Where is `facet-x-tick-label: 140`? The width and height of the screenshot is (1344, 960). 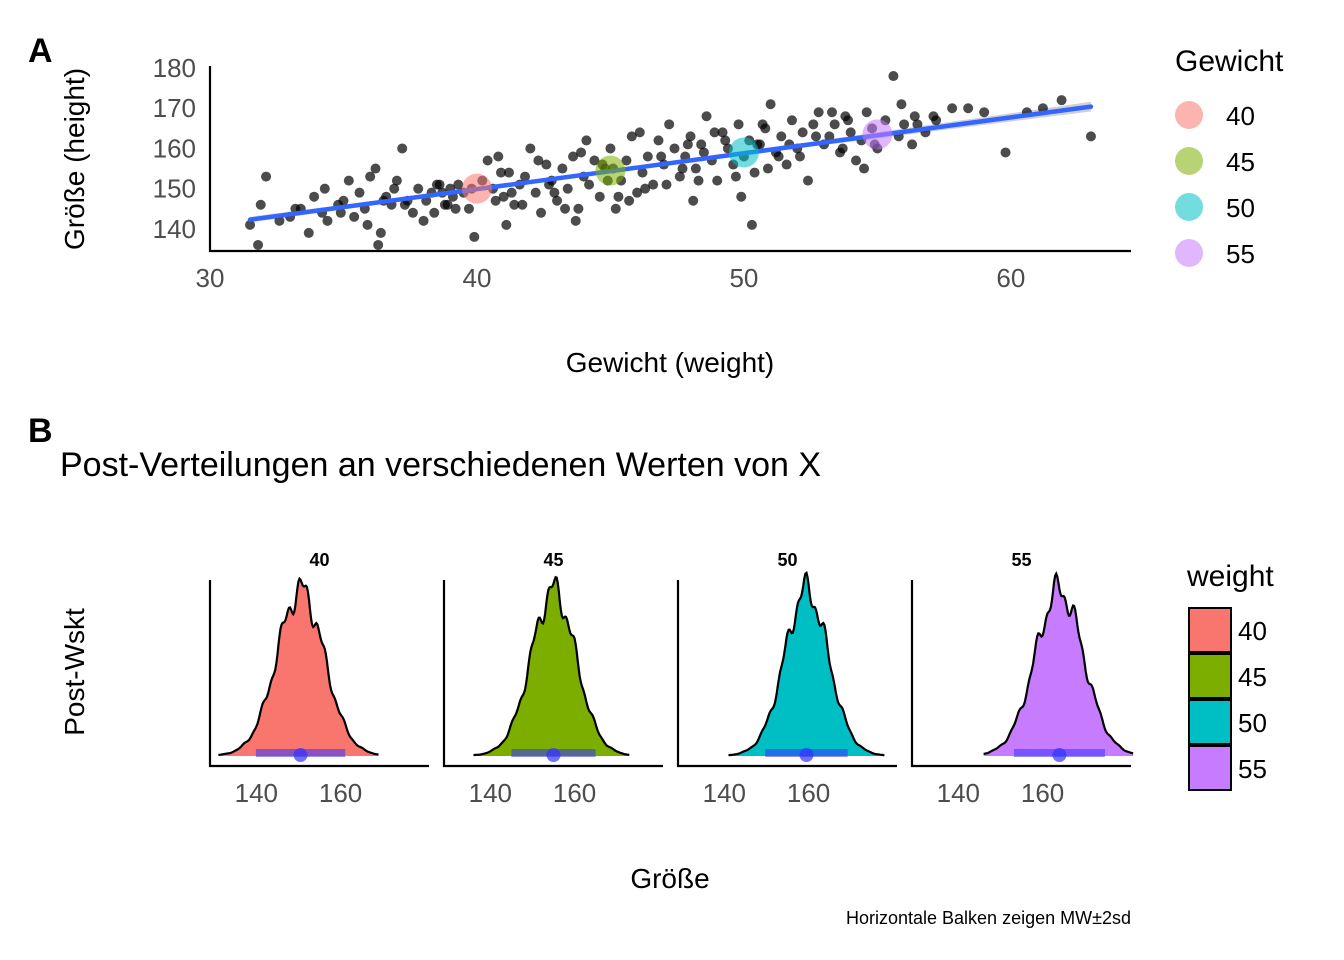 facet-x-tick-label: 140 is located at coordinates (256, 793).